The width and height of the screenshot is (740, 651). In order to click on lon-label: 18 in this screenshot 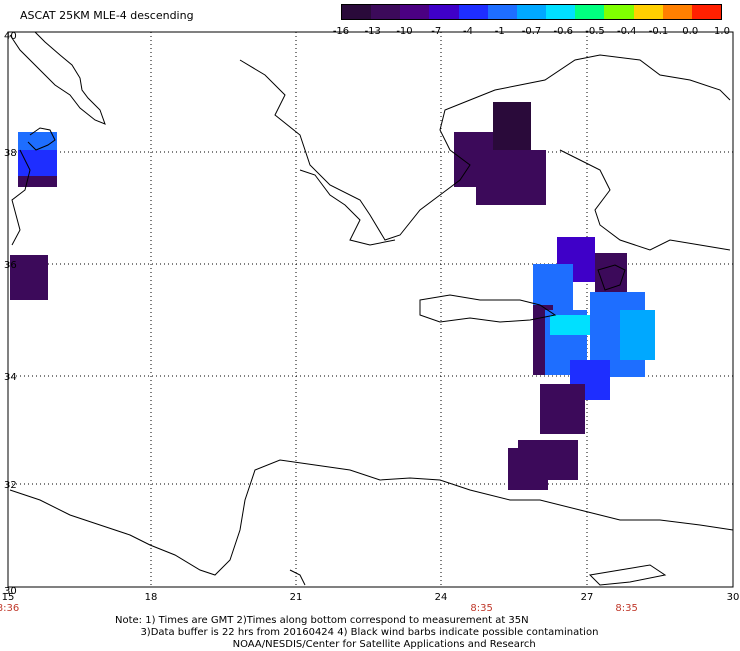, I will do `click(151, 597)`.